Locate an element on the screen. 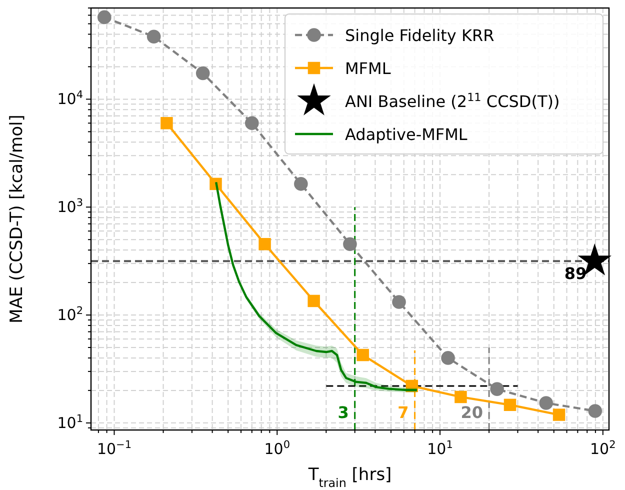 The height and width of the screenshot is (490, 625). legend-label: Single Fidelity KRR is located at coordinates (419, 35).